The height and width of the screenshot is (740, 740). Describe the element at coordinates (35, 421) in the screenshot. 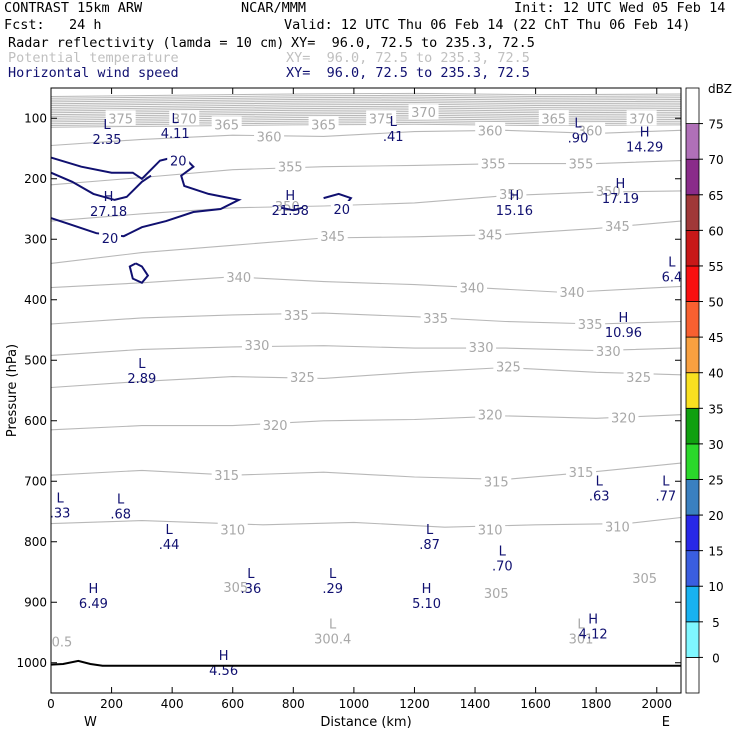

I see `y-tick-label: 600` at that location.